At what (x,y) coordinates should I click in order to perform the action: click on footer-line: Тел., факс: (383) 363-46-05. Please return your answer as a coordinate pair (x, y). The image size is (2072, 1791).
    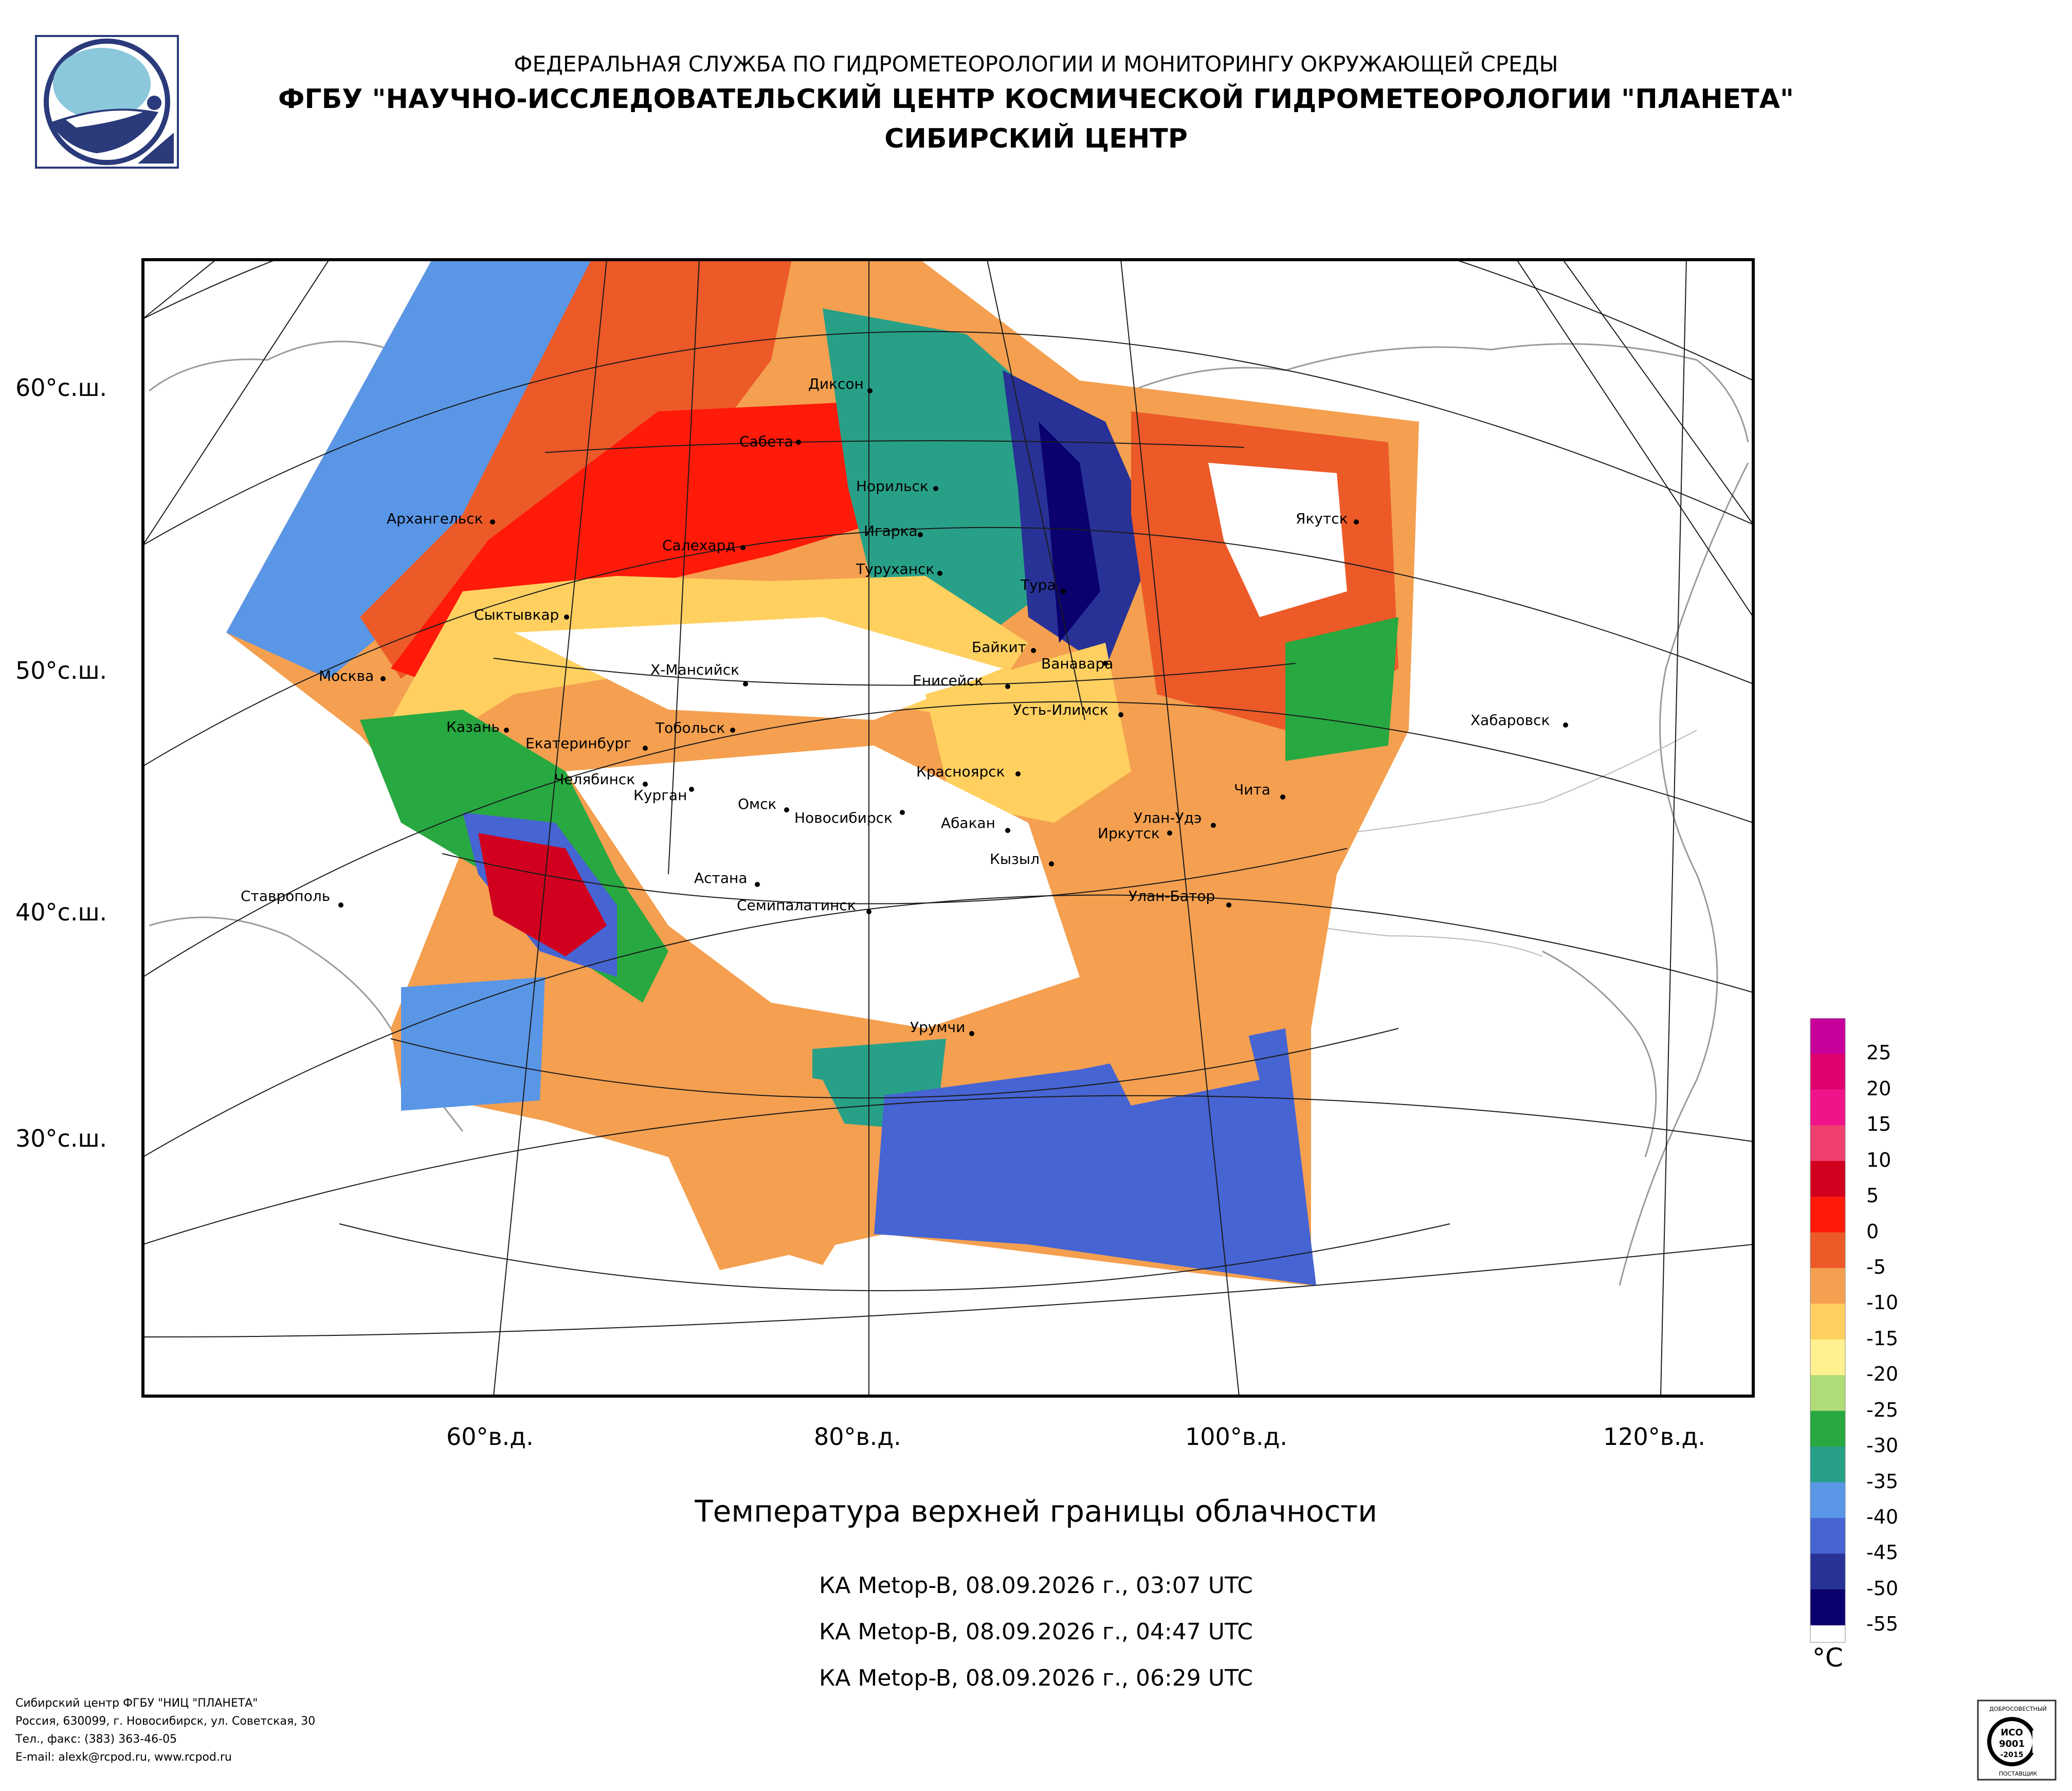
    Looking at the image, I should click on (96, 1740).